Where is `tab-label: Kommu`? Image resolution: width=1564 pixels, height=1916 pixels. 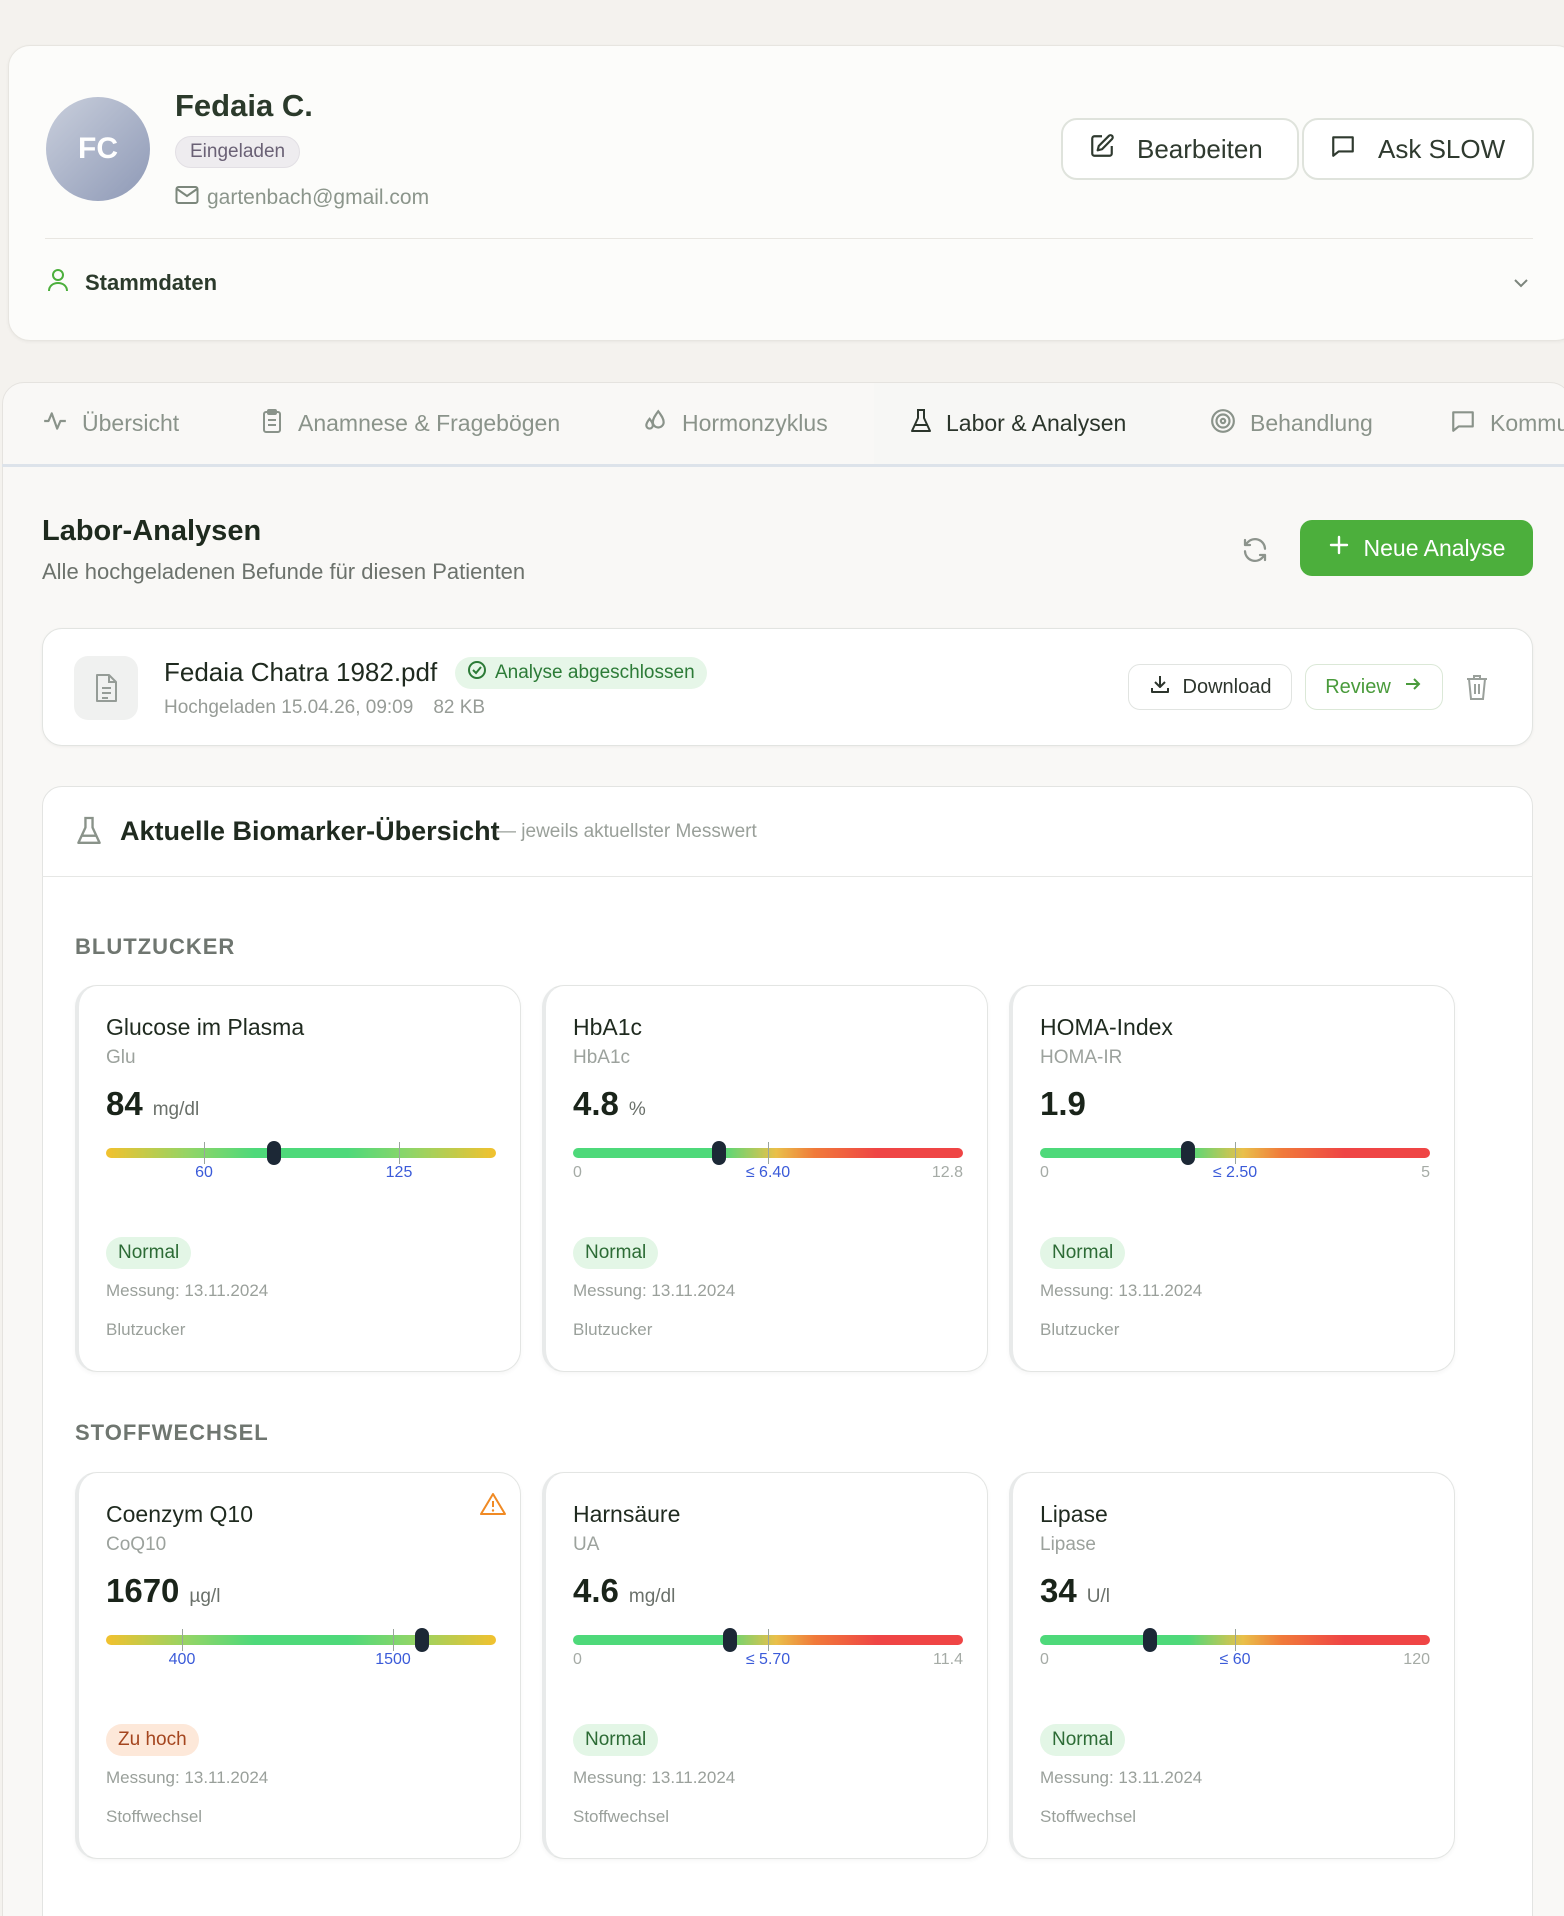
tab-label: Kommu is located at coordinates (1527, 423).